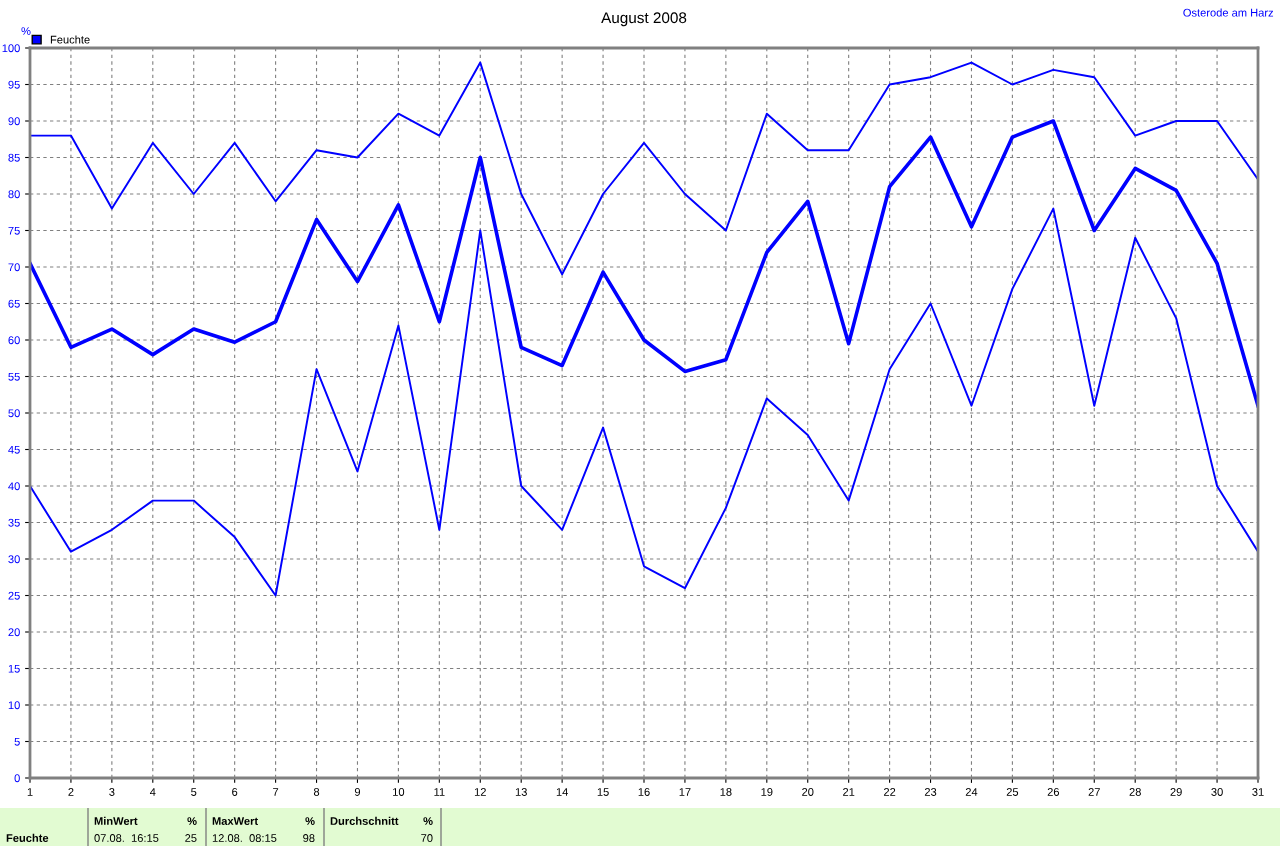 The width and height of the screenshot is (1280, 846). I want to click on x-tick-label: 4, so click(152, 792).